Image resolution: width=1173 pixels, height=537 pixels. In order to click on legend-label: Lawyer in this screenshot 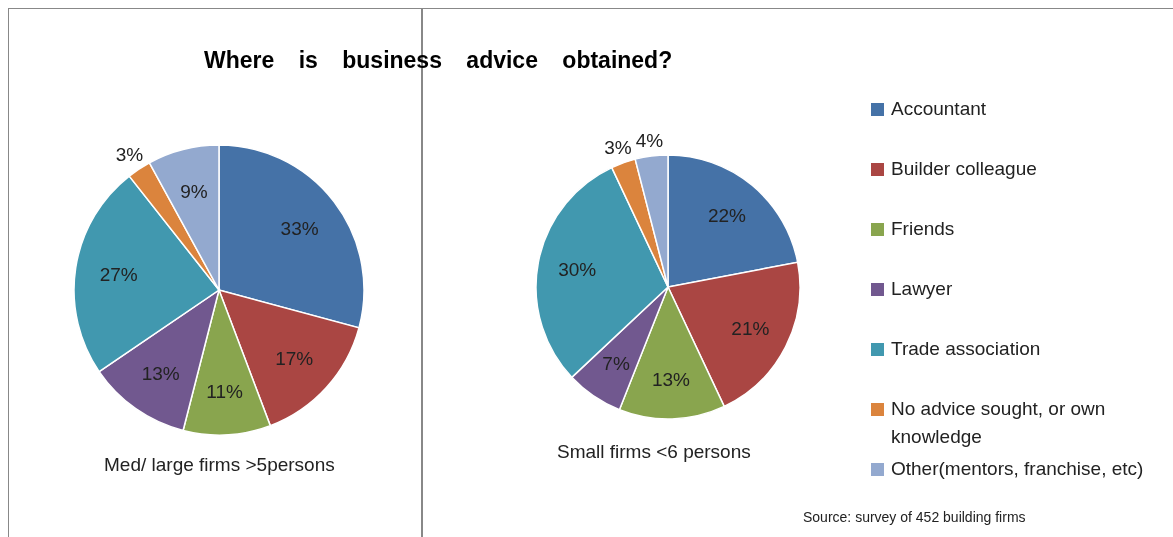, I will do `click(922, 289)`.